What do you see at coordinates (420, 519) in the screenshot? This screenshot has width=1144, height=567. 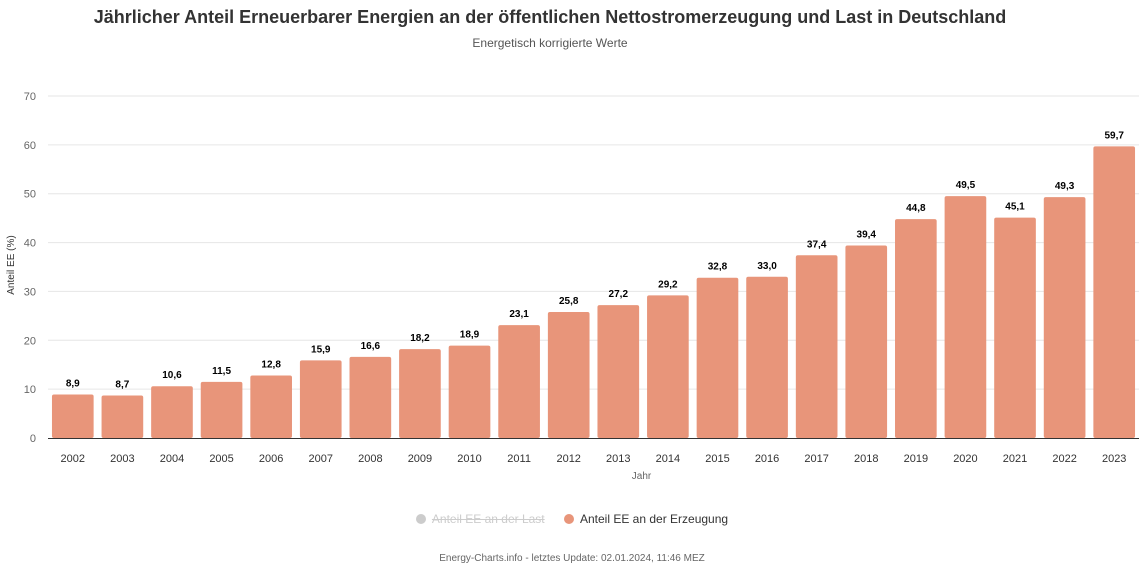 I see `legend-dot-last` at bounding box center [420, 519].